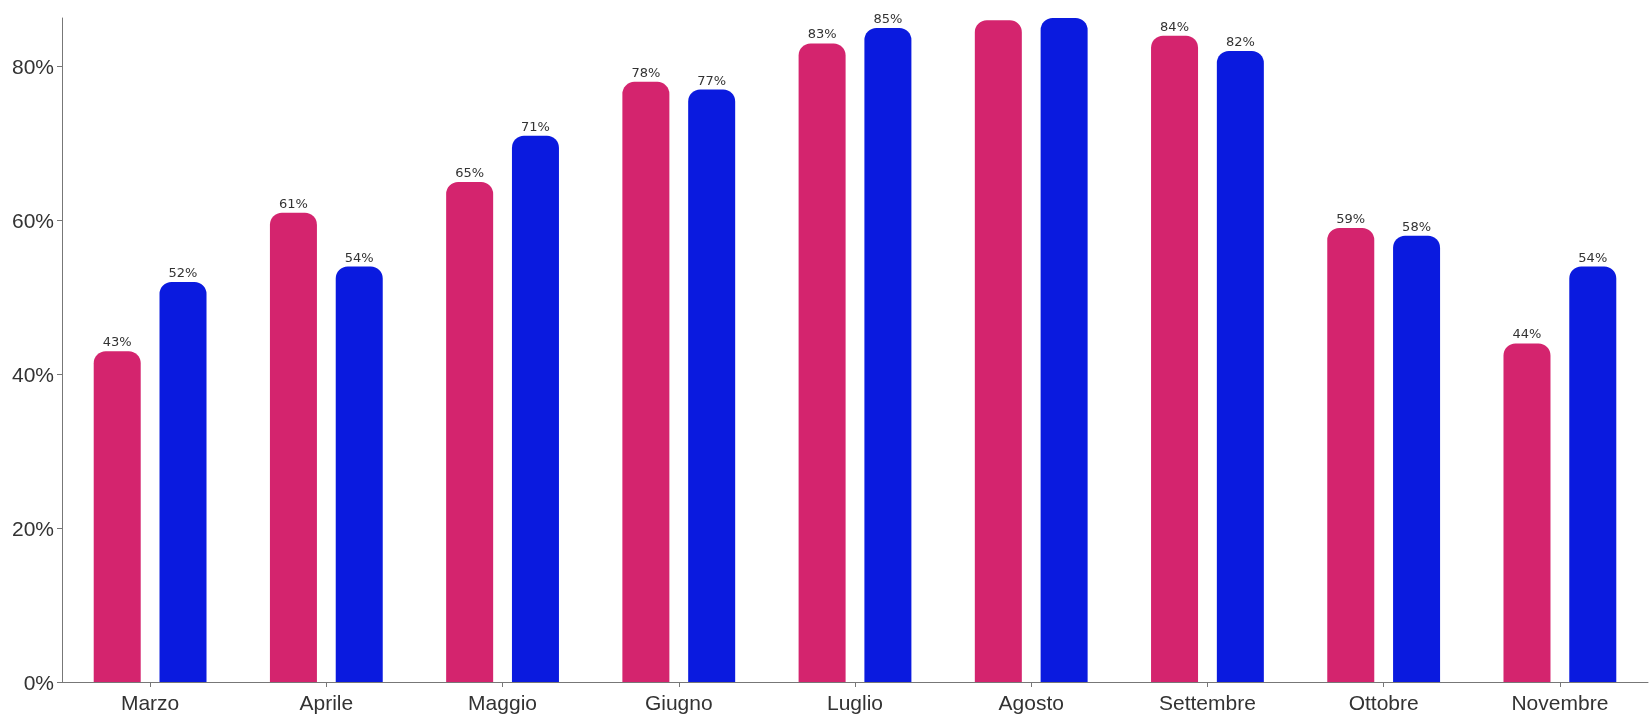  What do you see at coordinates (678, 702) in the screenshot?
I see `x-tick-label: Giugno` at bounding box center [678, 702].